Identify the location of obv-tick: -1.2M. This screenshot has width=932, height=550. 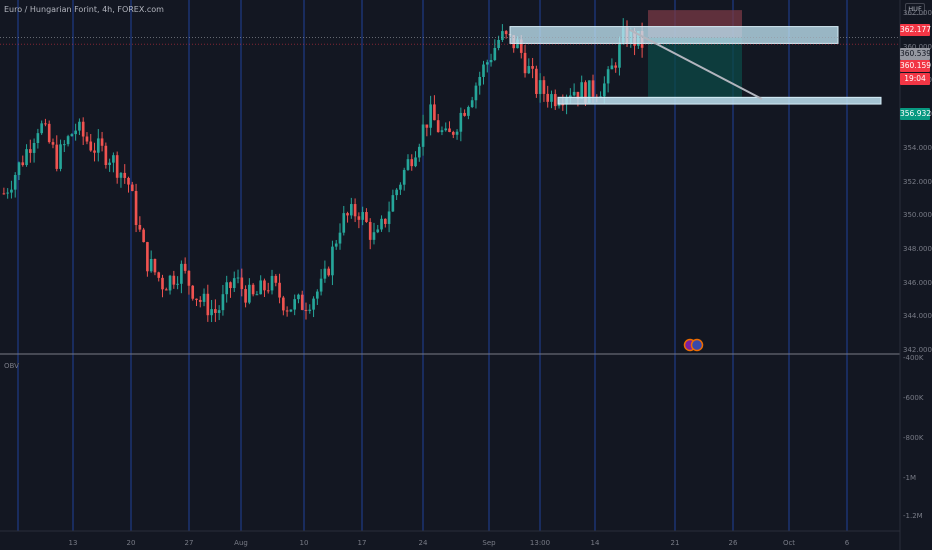
(913, 516).